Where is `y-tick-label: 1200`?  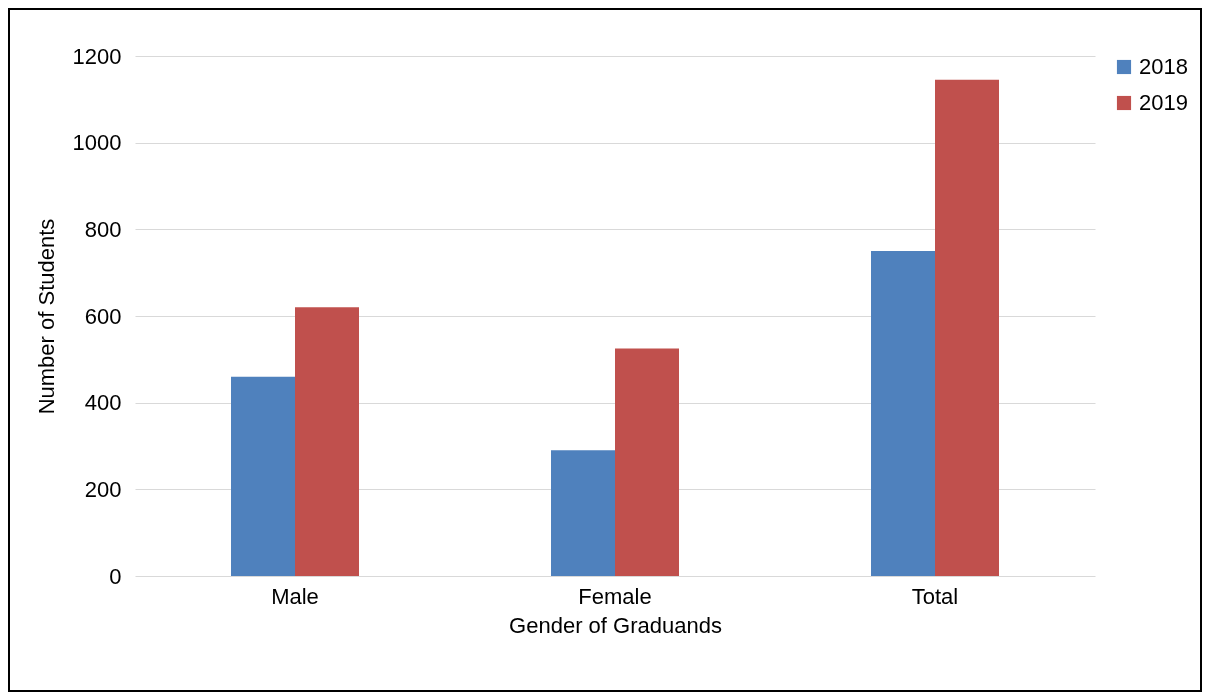
y-tick-label: 1200 is located at coordinates (97, 56).